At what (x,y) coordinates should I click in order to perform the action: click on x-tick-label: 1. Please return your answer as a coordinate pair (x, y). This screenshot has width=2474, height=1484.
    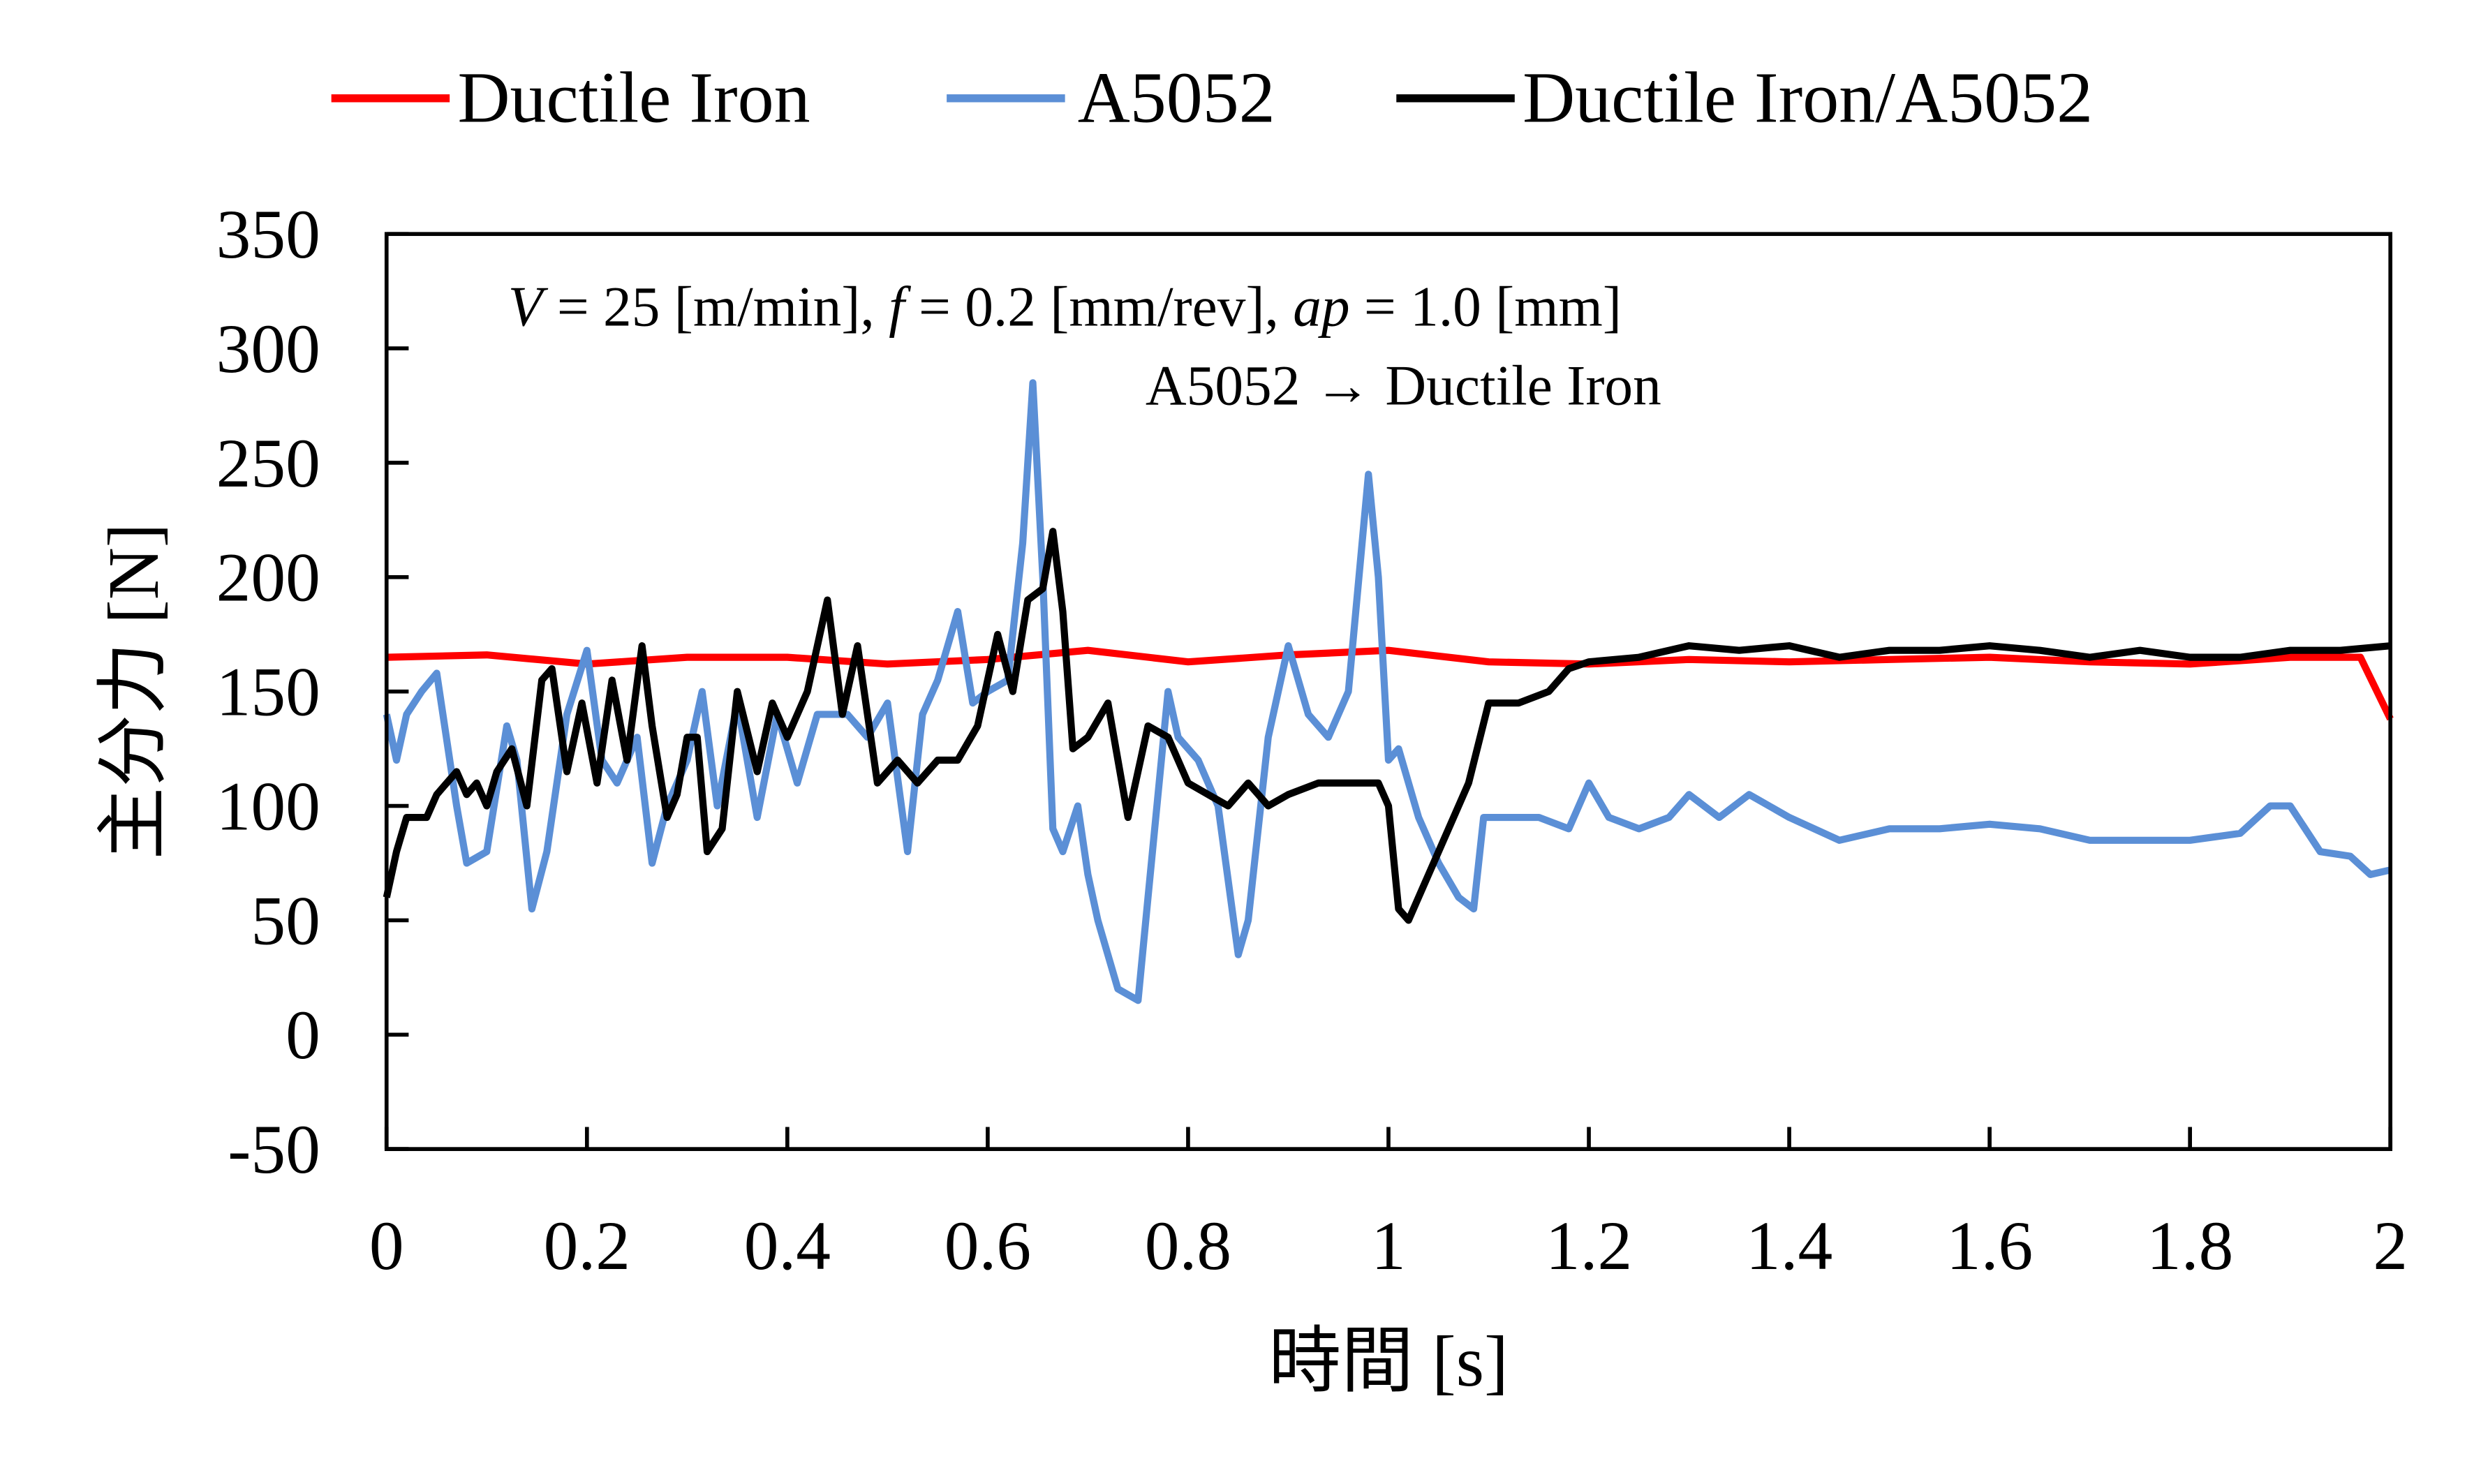
    Looking at the image, I should click on (1389, 1245).